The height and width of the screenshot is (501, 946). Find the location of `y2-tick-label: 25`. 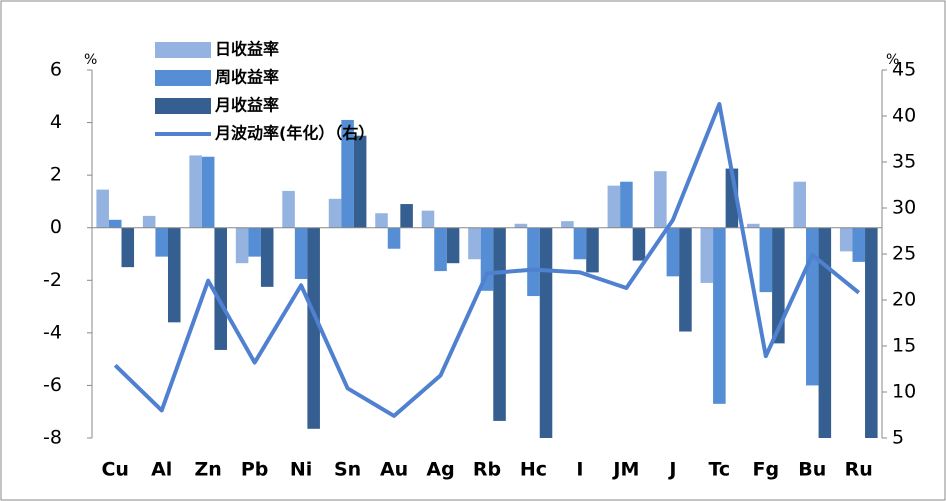

y2-tick-label: 25 is located at coordinates (904, 254).